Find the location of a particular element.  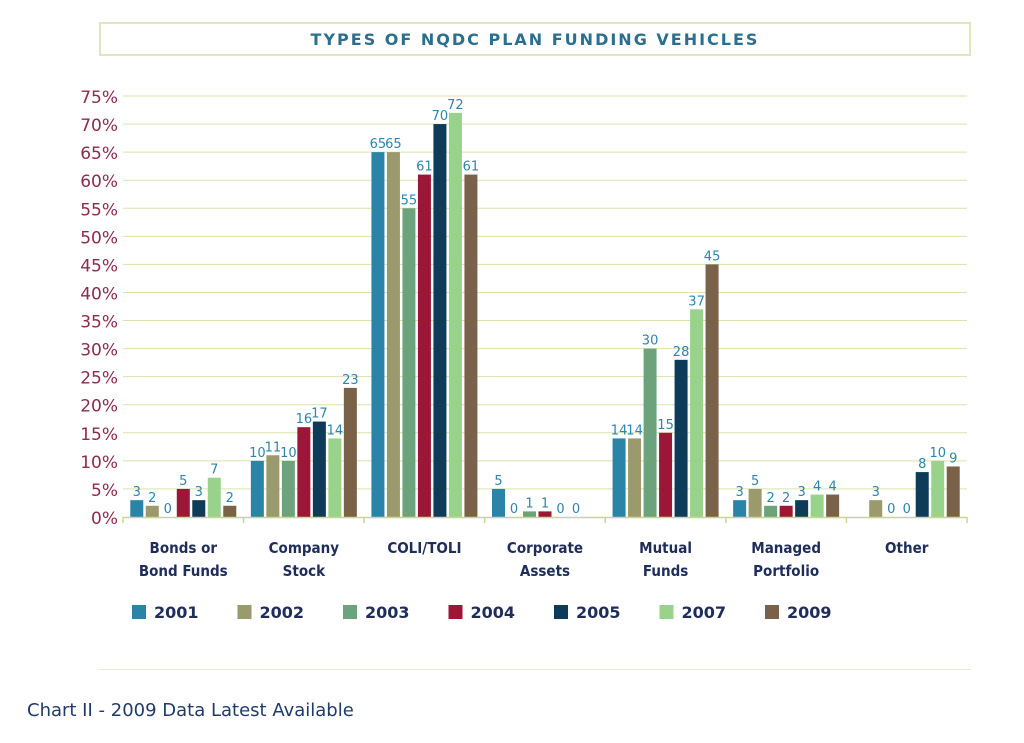

y-tick-label: 5% is located at coordinates (104, 491).